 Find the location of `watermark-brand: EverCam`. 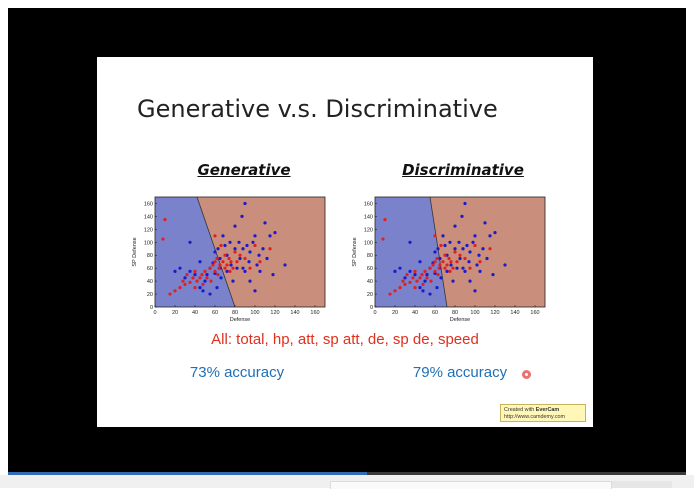

watermark-brand: EverCam is located at coordinates (547, 410).